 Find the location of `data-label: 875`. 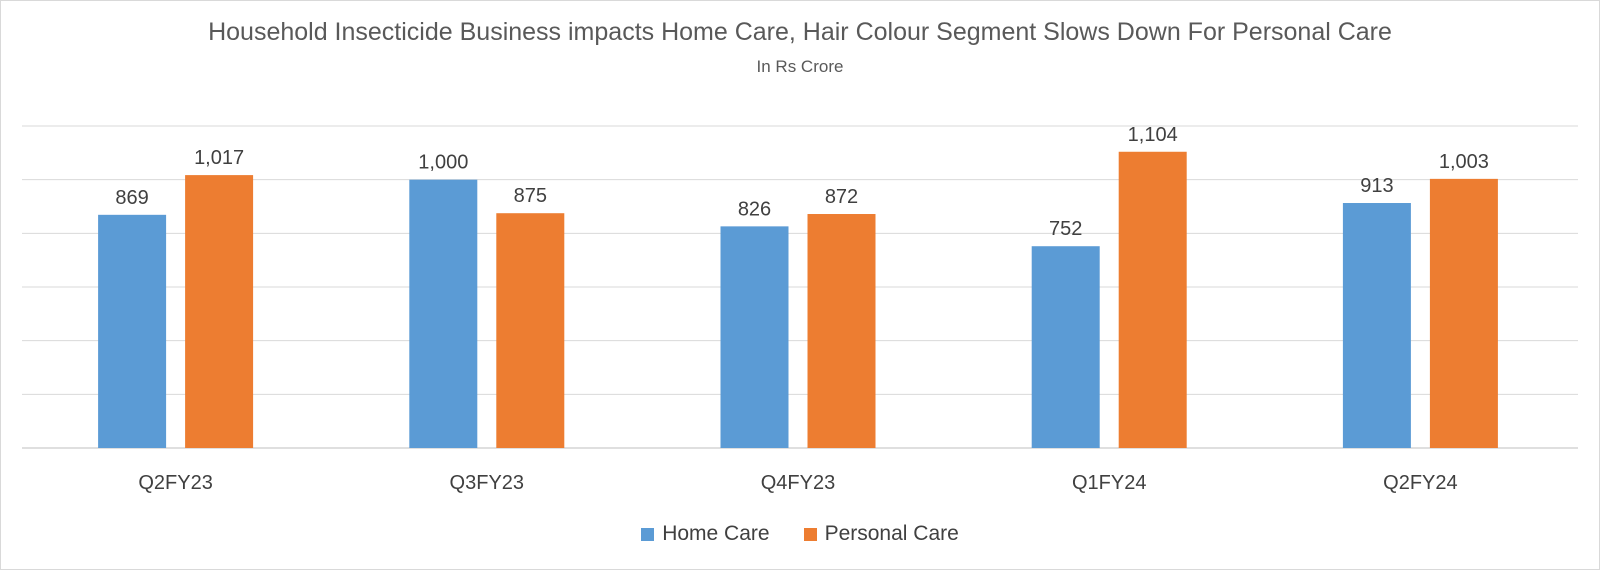

data-label: 875 is located at coordinates (530, 196).